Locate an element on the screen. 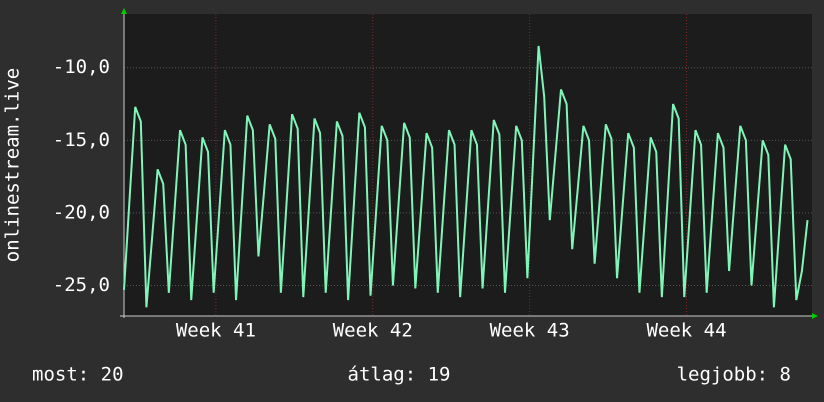  footer-best: legjobb: 8 is located at coordinates (734, 375).